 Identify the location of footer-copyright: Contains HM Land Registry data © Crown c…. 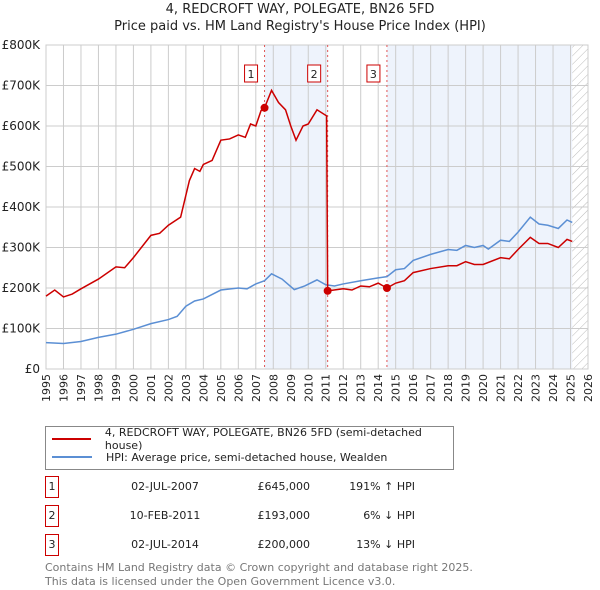
(259, 567).